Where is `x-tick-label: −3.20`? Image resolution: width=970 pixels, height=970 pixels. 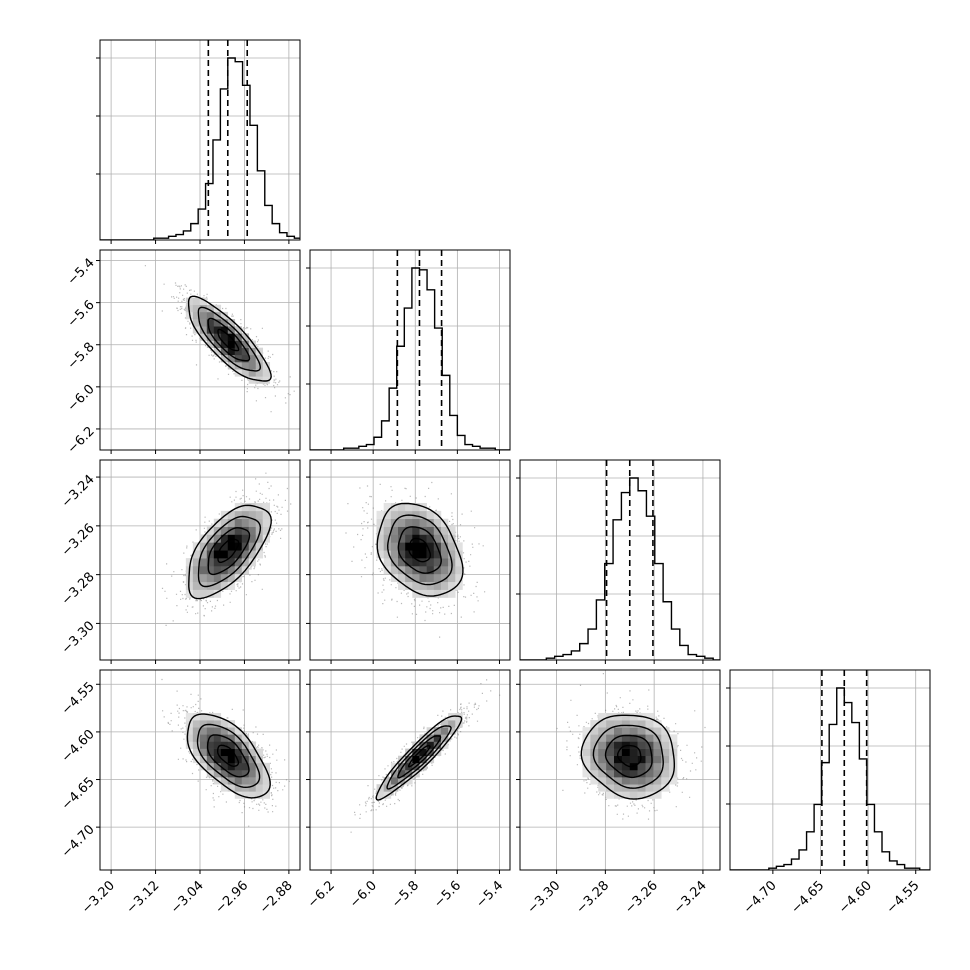
x-tick-label: −3.20 is located at coordinates (98, 897).